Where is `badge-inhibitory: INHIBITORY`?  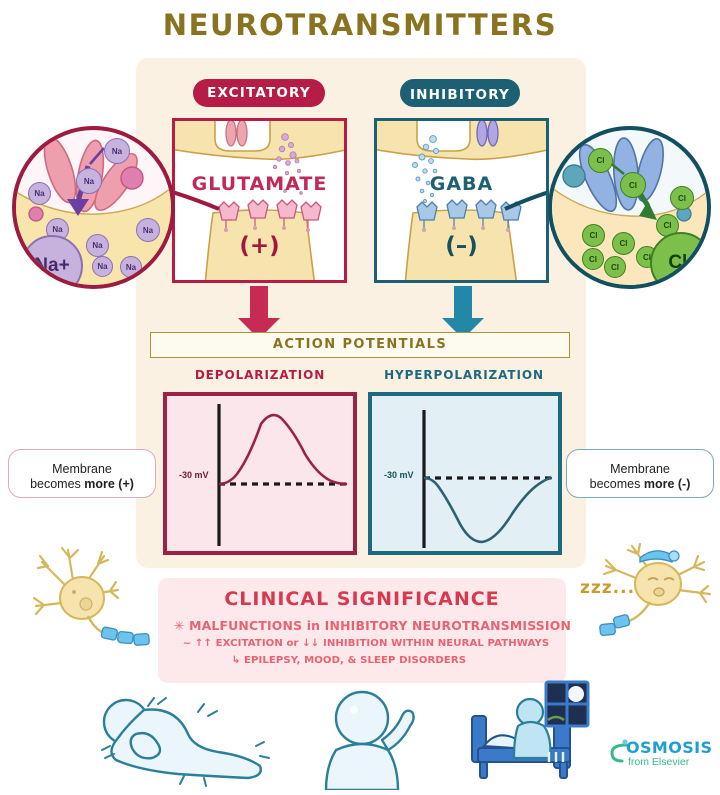
badge-inhibitory: INHIBITORY is located at coordinates (460, 93).